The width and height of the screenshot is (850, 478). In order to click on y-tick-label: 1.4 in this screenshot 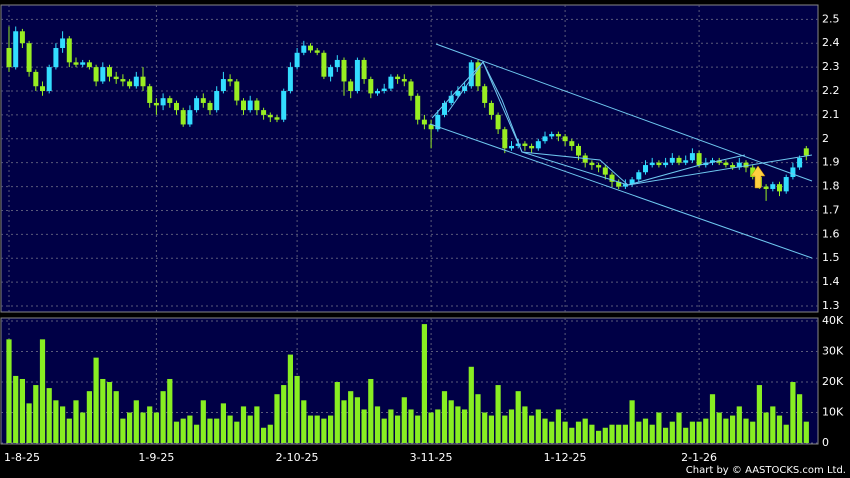, I will do `click(831, 281)`.